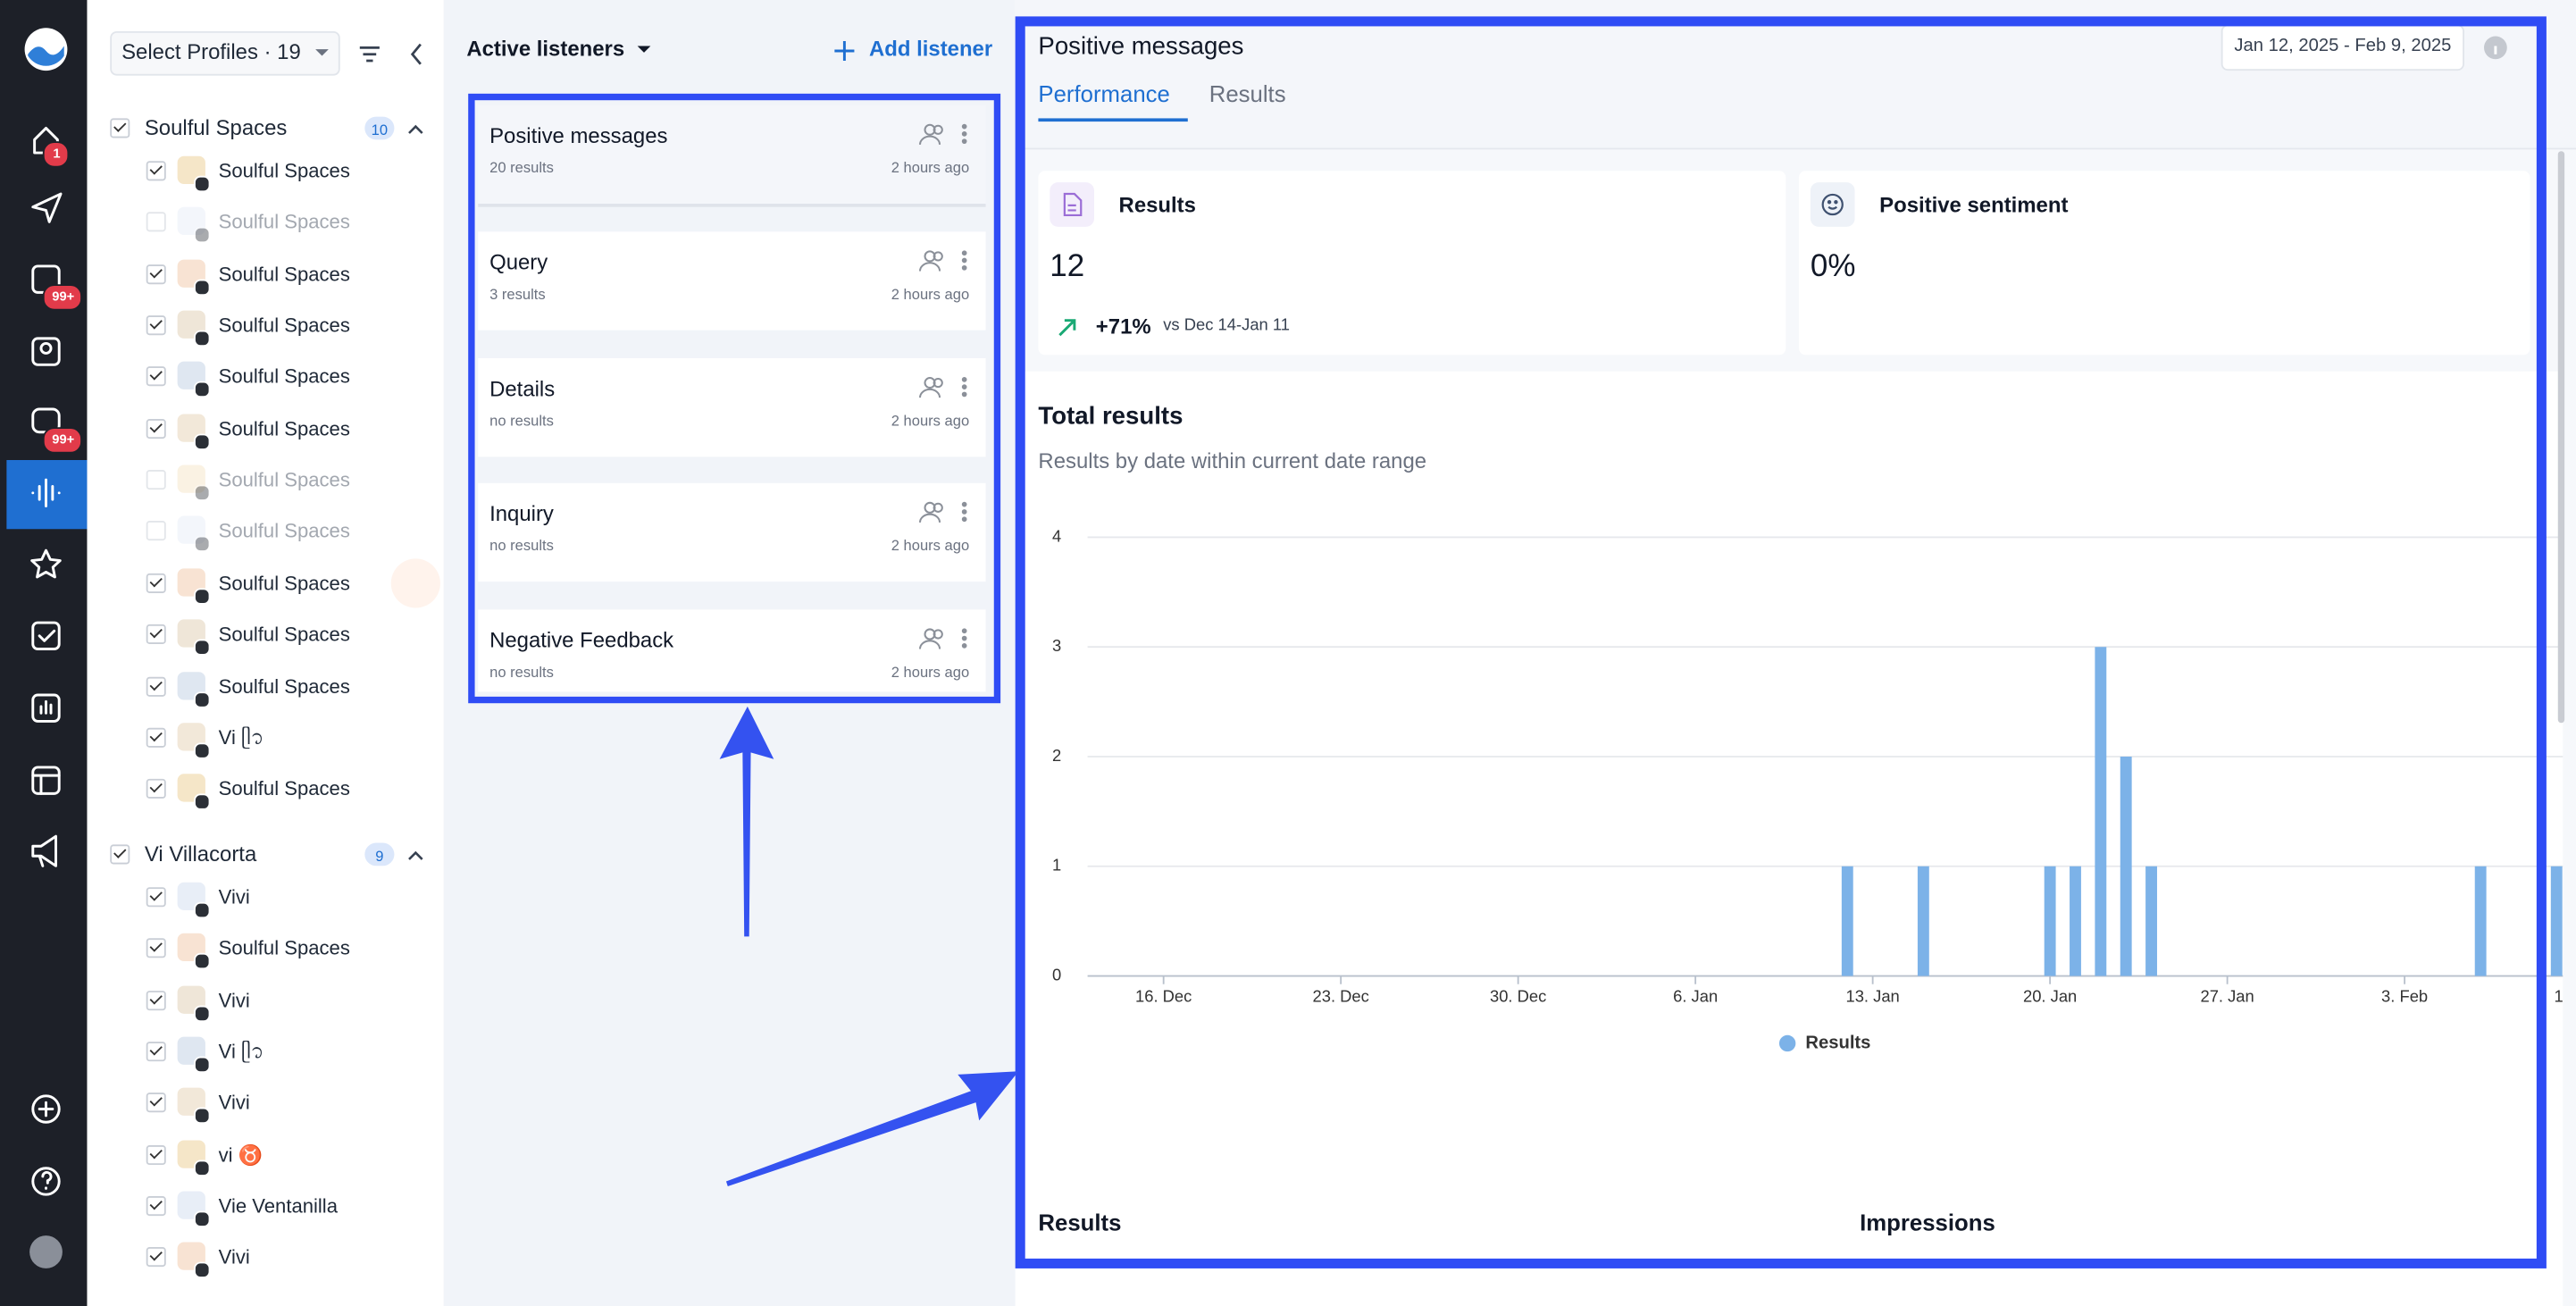 The height and width of the screenshot is (1306, 2576). I want to click on date-range: Jan 12, 2025 - Feb 9, 2025, so click(2343, 46).